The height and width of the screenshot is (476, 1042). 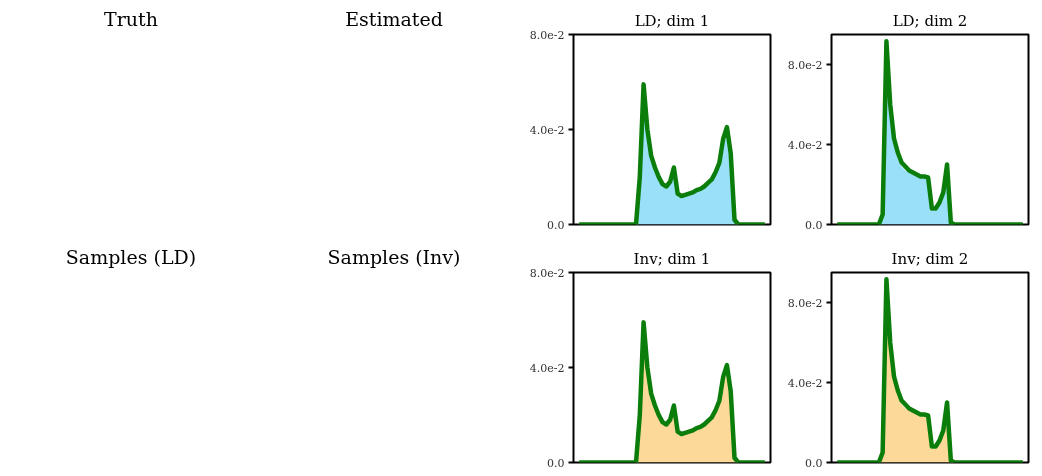 What do you see at coordinates (394, 256) in the screenshot?
I see `text: Samples (Inv)` at bounding box center [394, 256].